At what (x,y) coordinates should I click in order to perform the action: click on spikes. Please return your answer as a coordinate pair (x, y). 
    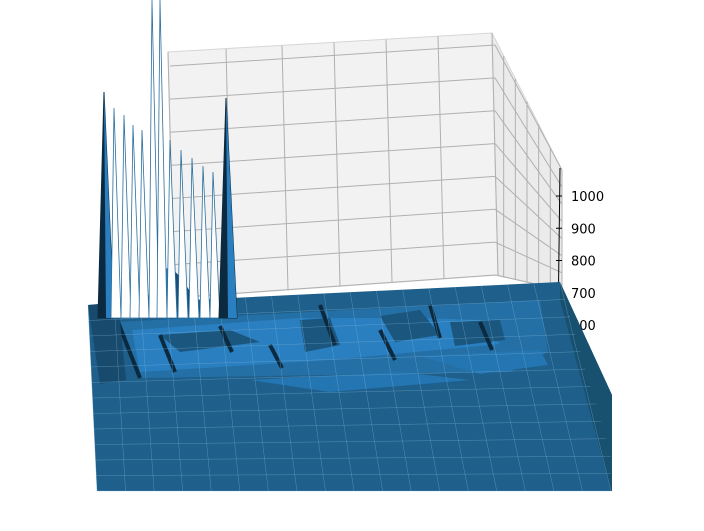
    Looking at the image, I should click on (167, 159).